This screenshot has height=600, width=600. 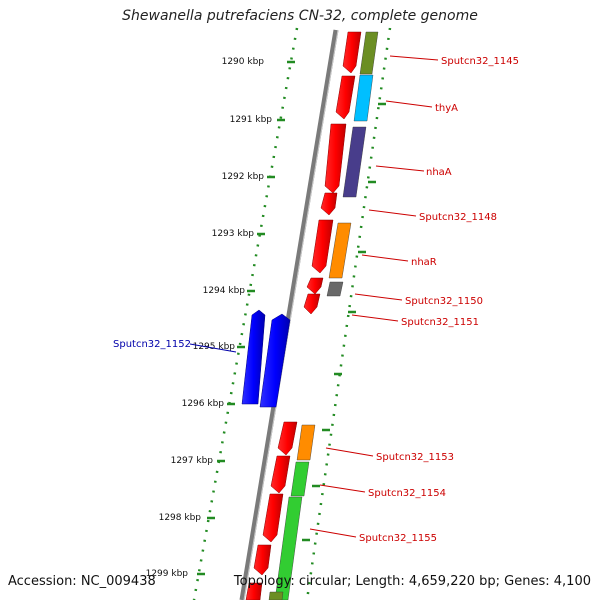 What do you see at coordinates (444, 301) in the screenshot?
I see `gene-label: Sputcn32_1150` at bounding box center [444, 301].